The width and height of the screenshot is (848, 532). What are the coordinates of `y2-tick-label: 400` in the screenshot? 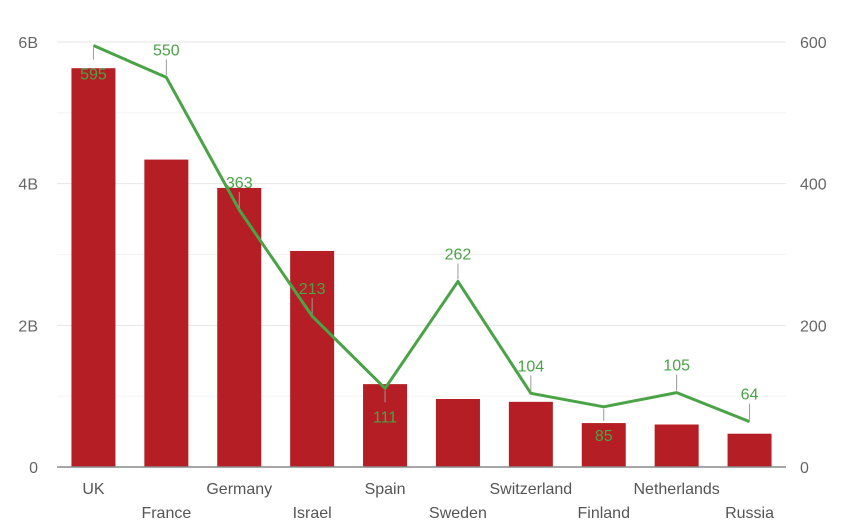 It's located at (813, 185).